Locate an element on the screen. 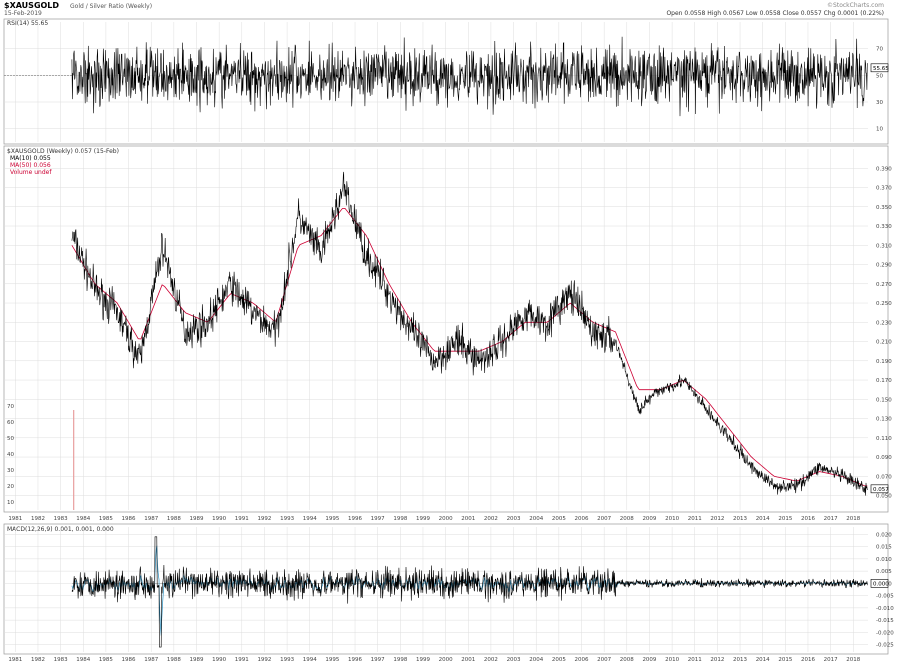 The height and width of the screenshot is (669, 900). symbol-description: Gold / Silver Ratio (Weekly) is located at coordinates (111, 6).